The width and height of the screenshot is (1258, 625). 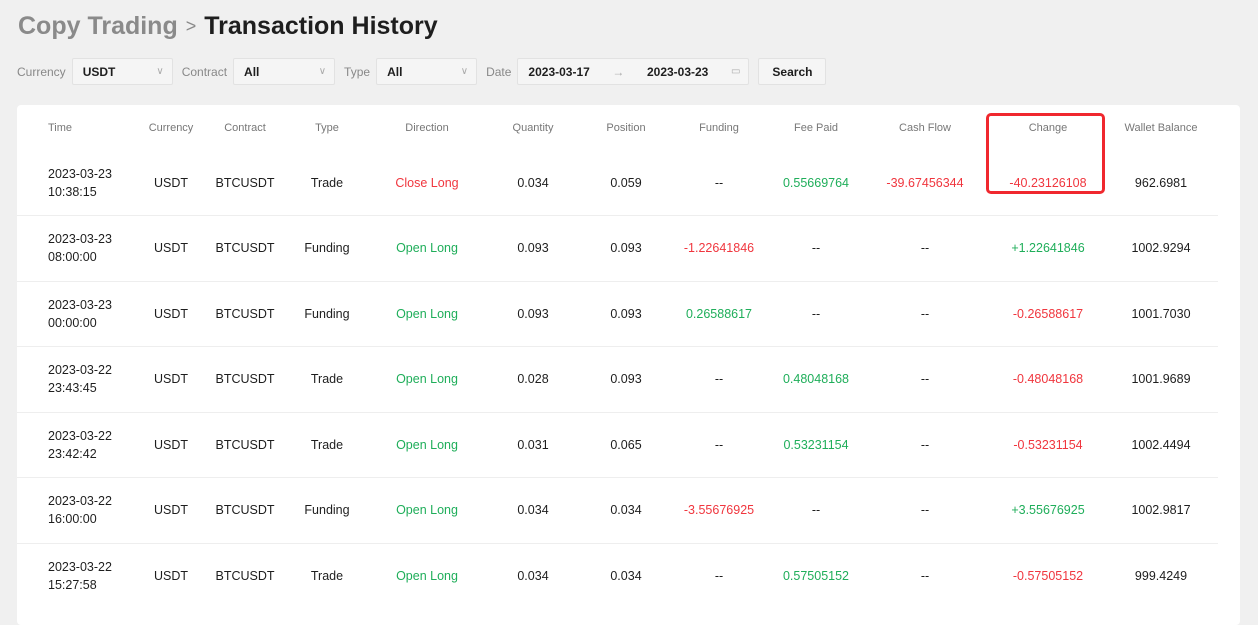 What do you see at coordinates (72, 585) in the screenshot?
I see `time-text: 15:27:58` at bounding box center [72, 585].